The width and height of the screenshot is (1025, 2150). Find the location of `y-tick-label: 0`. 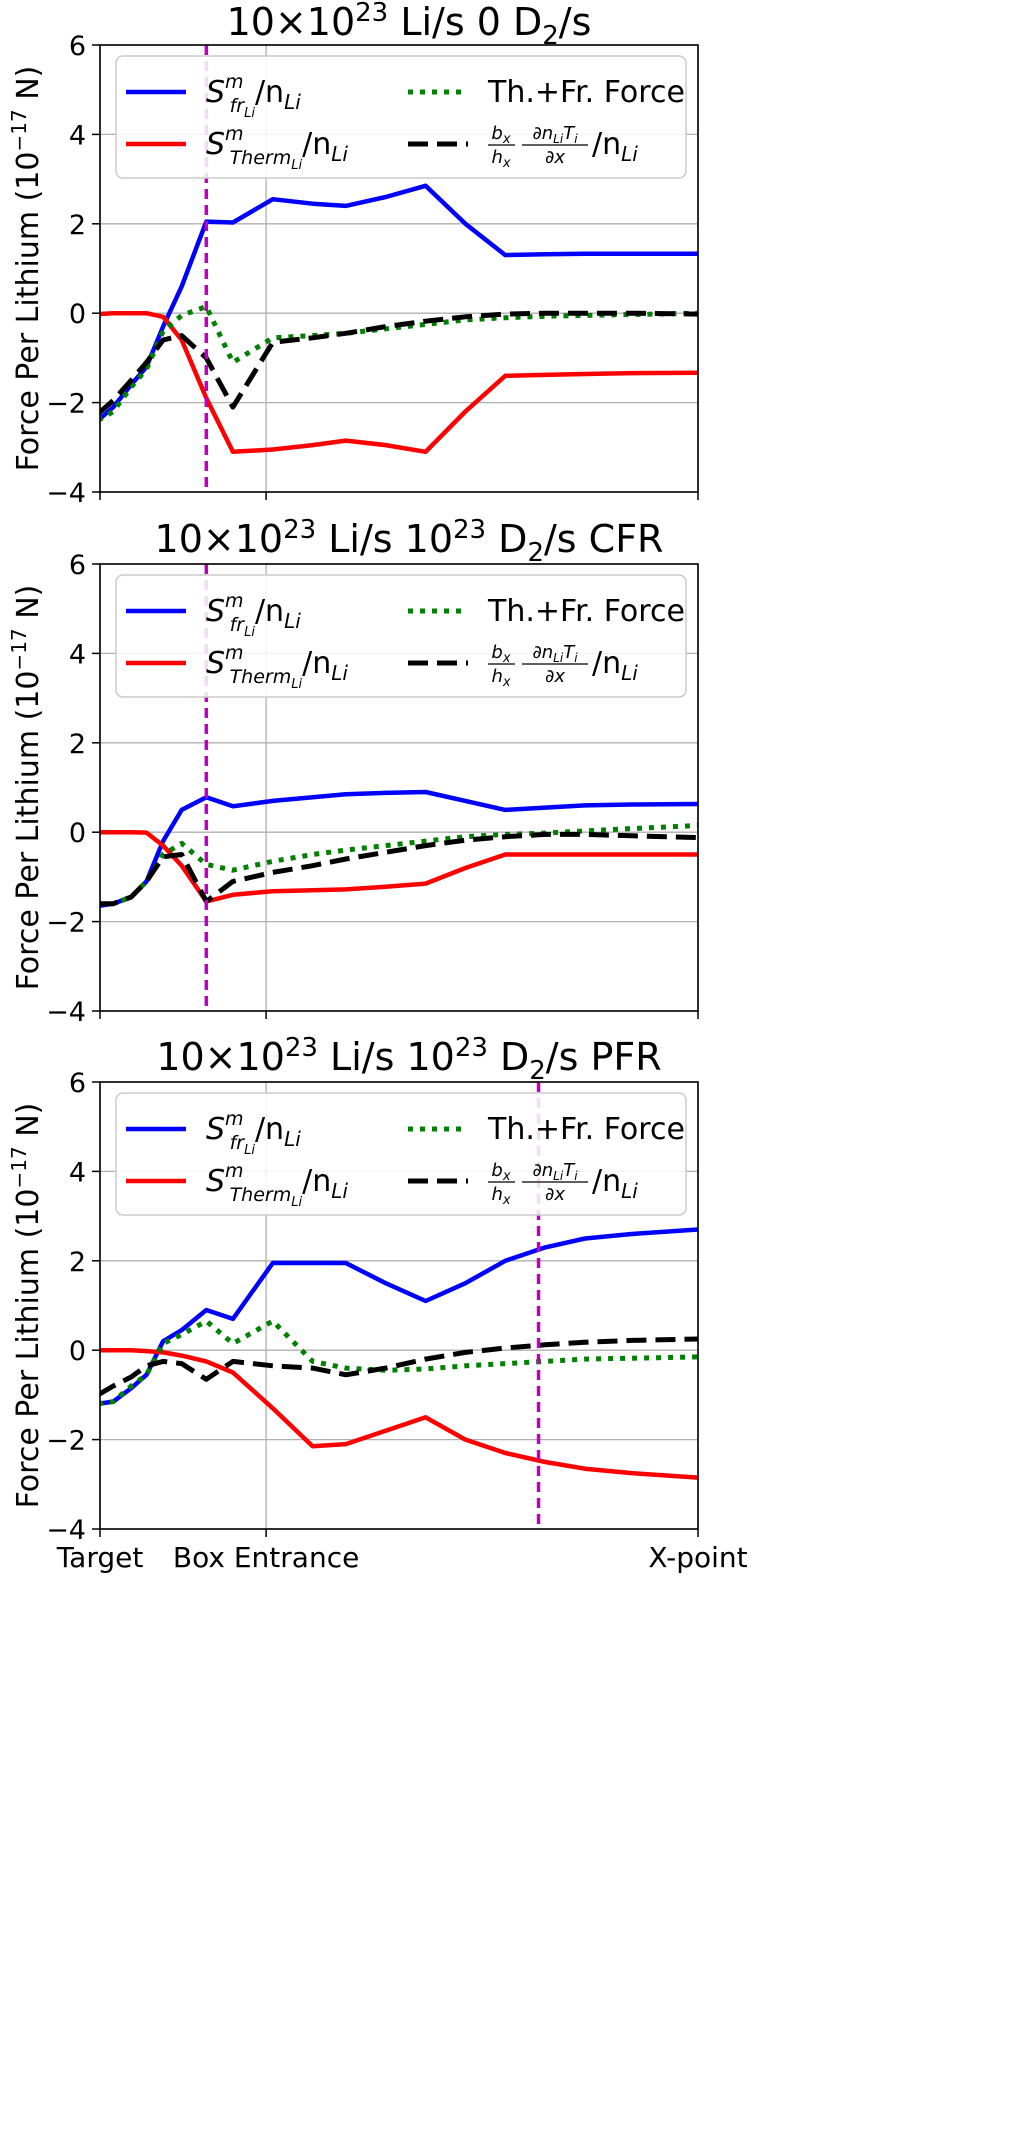

y-tick-label: 0 is located at coordinates (77, 1351).